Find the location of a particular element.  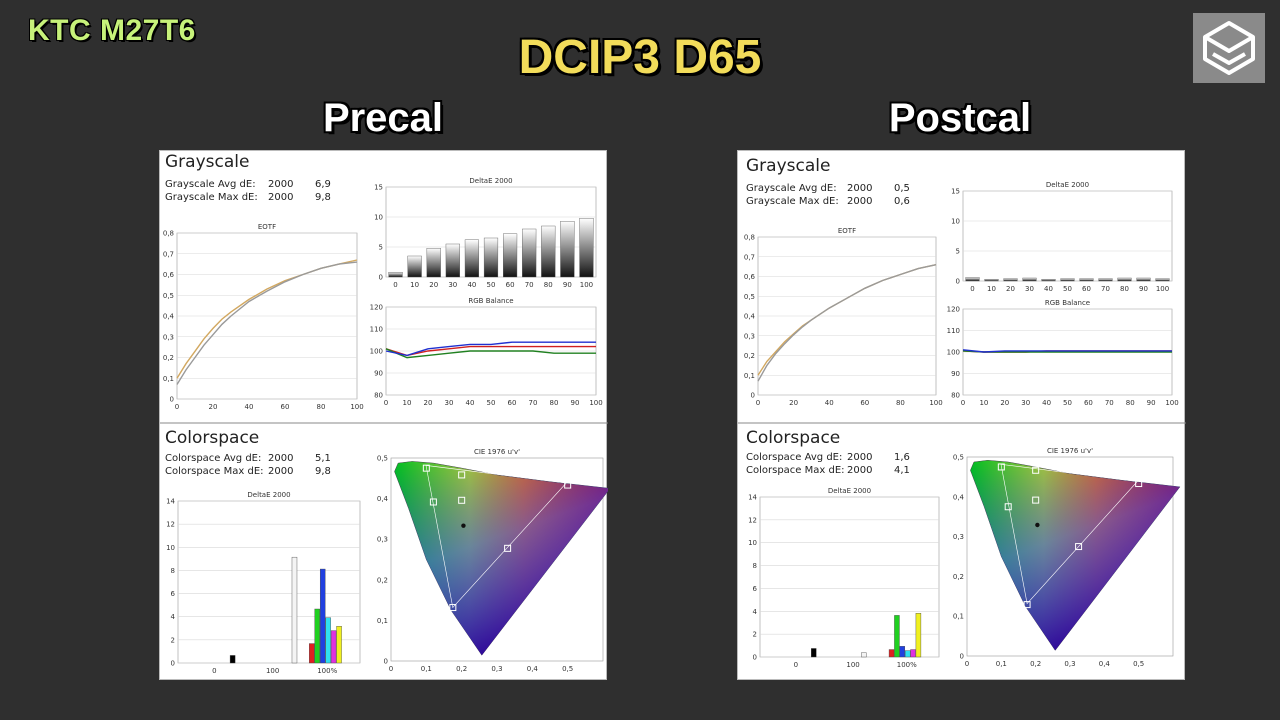

y-tick-label: 0,4 is located at coordinates (959, 497).